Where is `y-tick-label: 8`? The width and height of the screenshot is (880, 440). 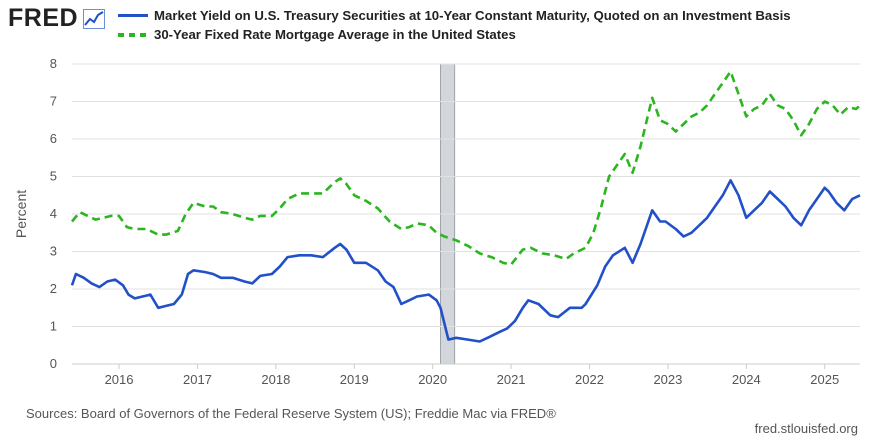
y-tick-label: 8 is located at coordinates (53, 63).